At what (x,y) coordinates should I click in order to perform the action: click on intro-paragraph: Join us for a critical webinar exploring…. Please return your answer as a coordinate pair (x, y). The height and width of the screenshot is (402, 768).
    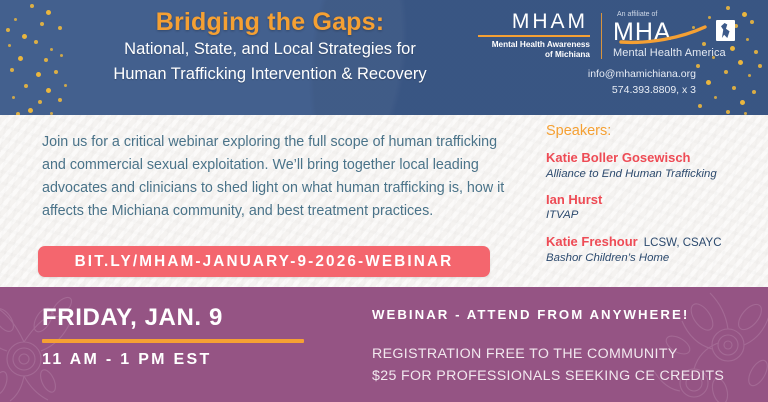
    Looking at the image, I should click on (273, 177).